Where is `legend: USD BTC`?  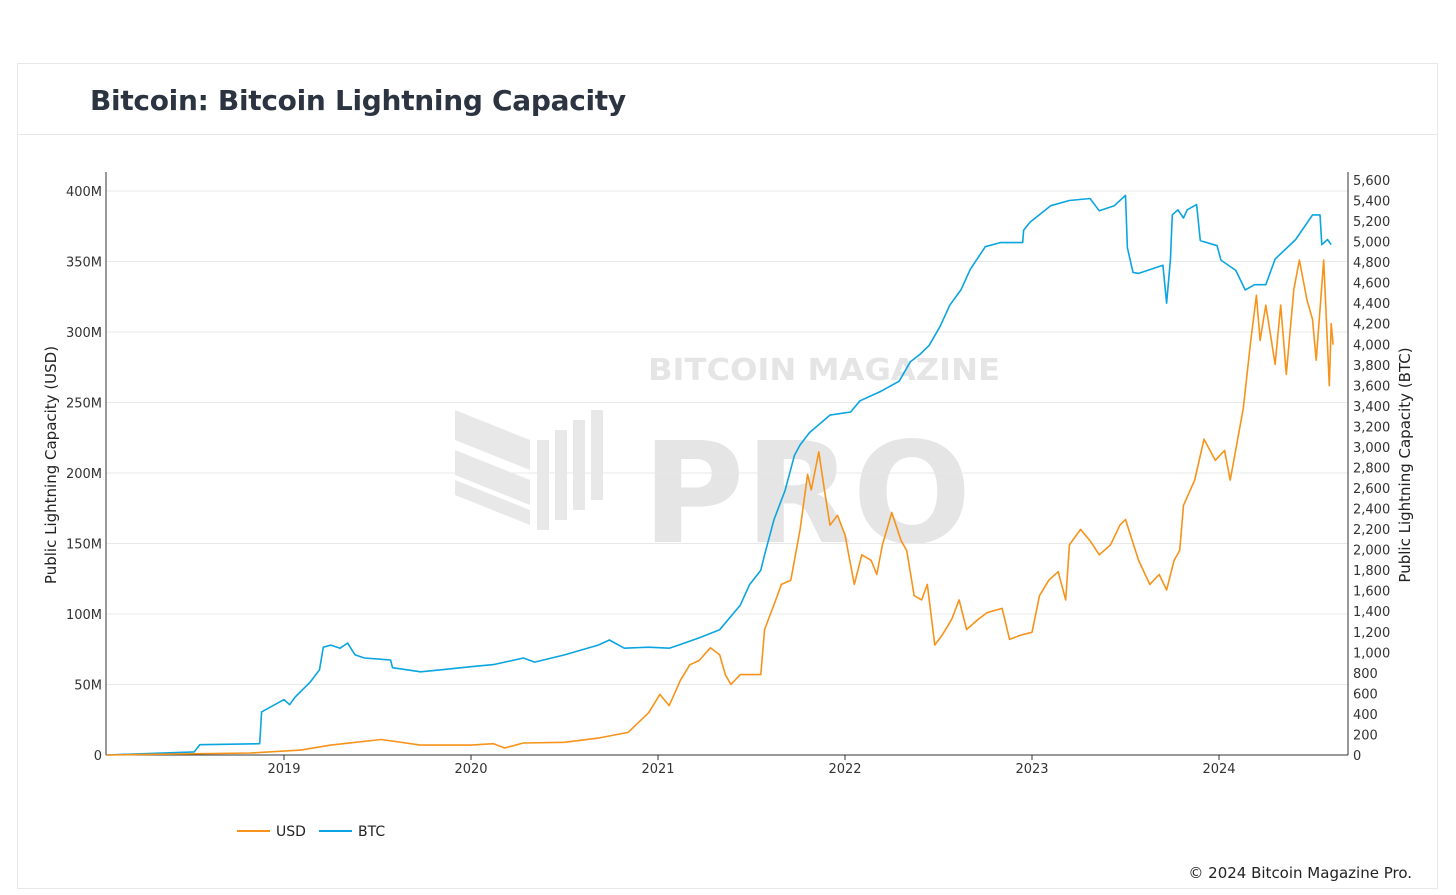 legend: USD BTC is located at coordinates (311, 832).